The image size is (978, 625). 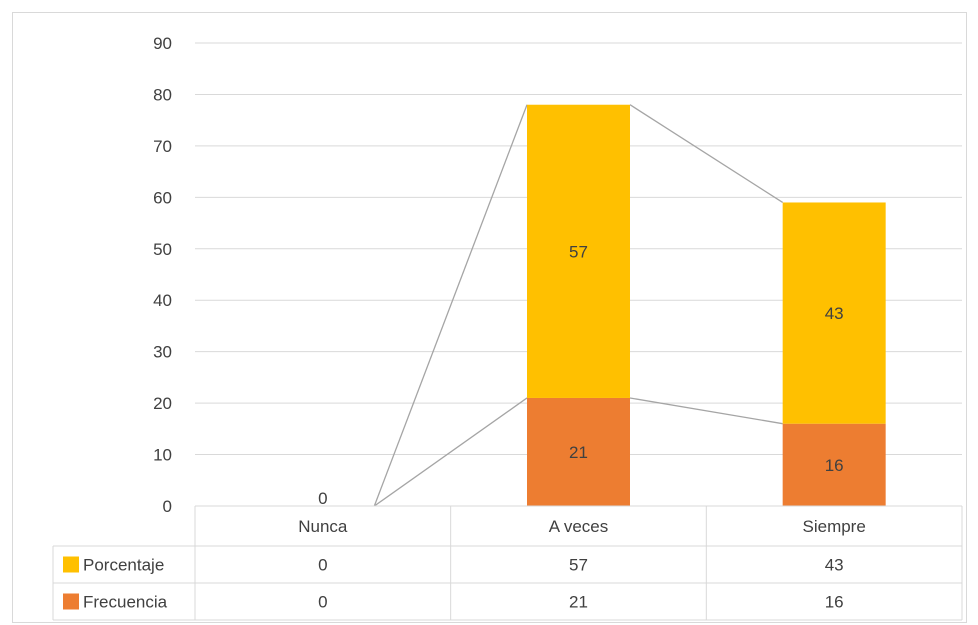 I want to click on y-tick-label: 20, so click(x=162, y=403).